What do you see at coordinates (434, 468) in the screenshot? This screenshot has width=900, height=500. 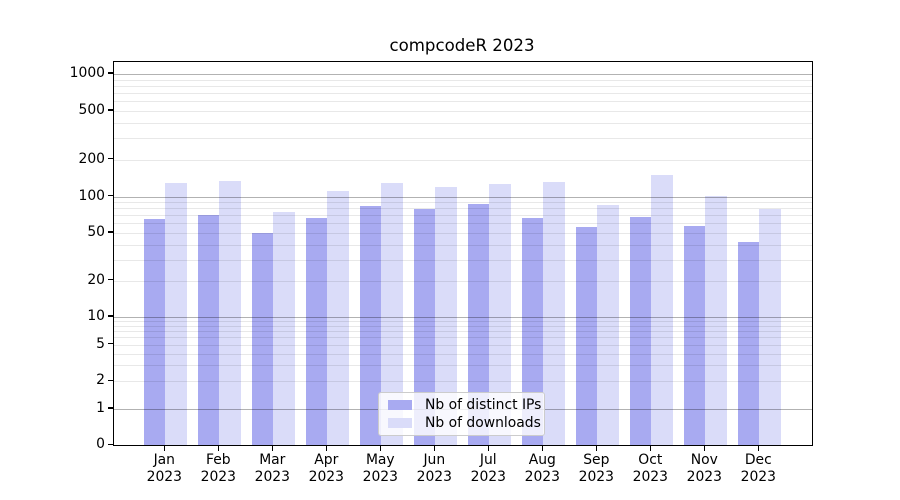 I see `x-tick-label-jun: Jun 2023` at bounding box center [434, 468].